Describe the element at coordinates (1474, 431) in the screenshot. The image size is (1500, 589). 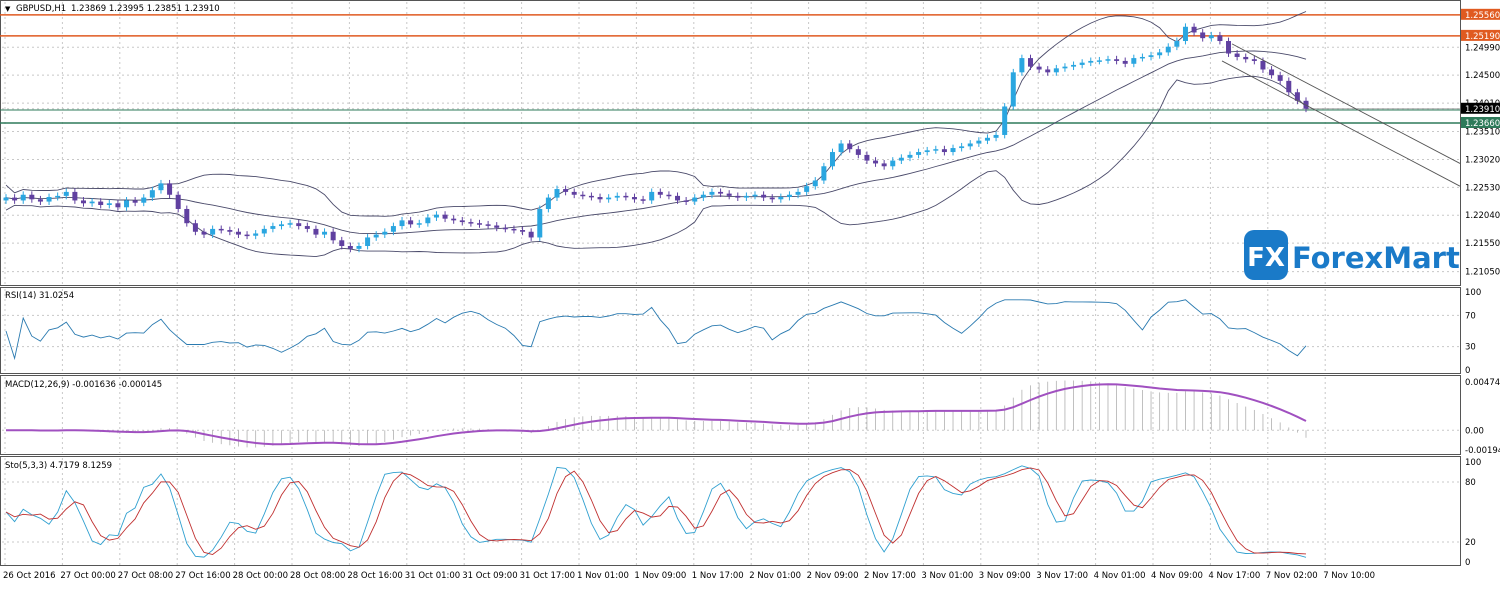
I see `macd-tick-label: 0.00` at that location.